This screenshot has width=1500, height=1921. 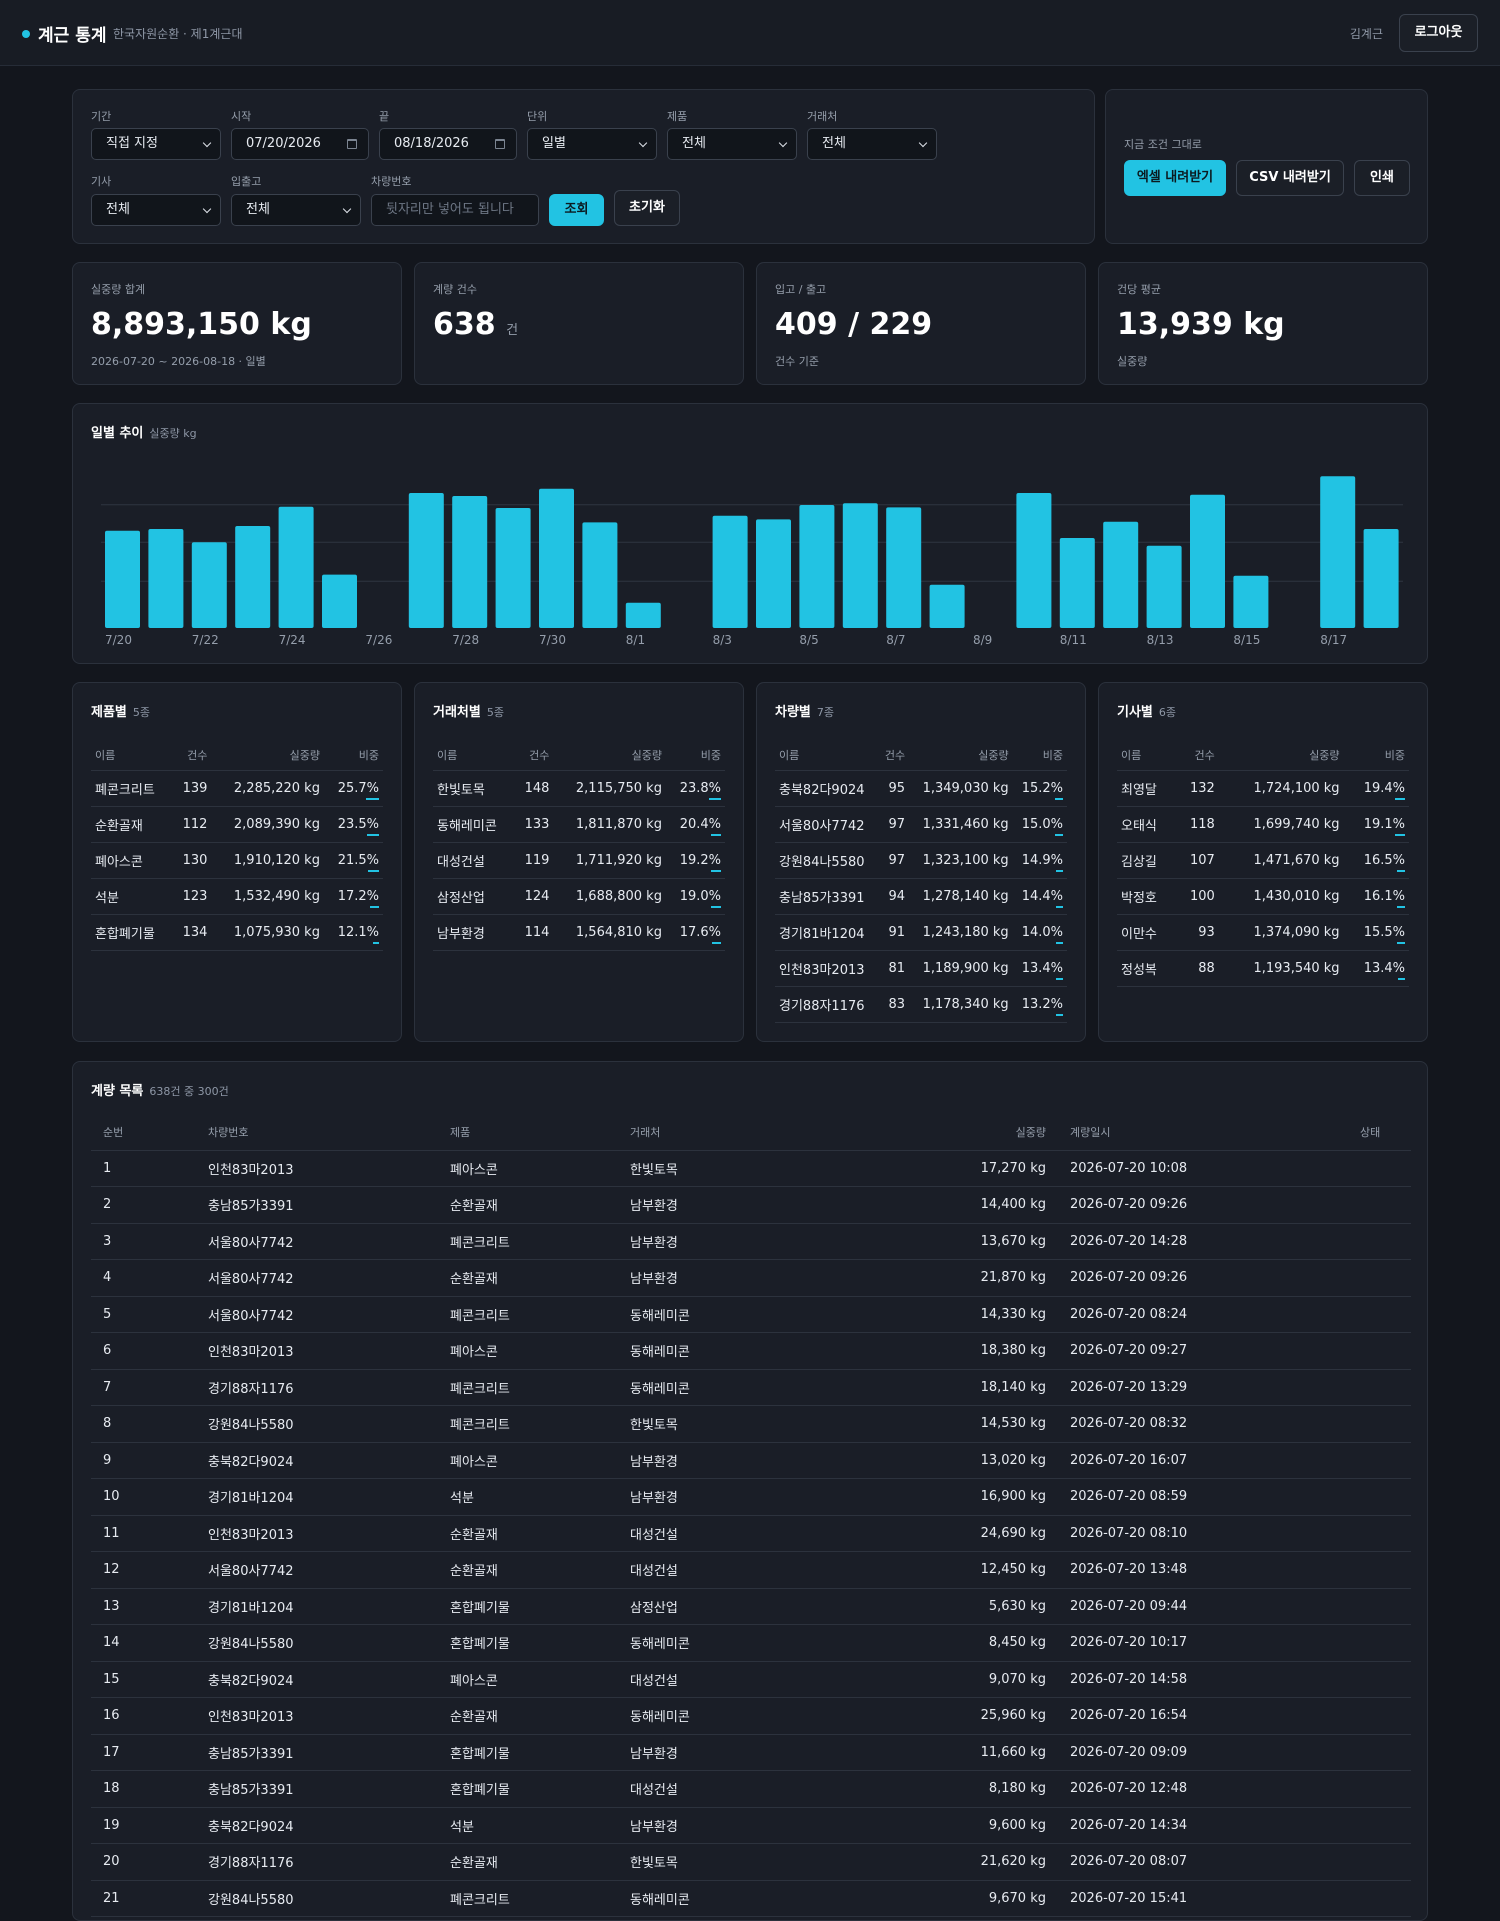 What do you see at coordinates (1175, 178) in the screenshot?
I see `excel-download-button: 엑셀 내려받기` at bounding box center [1175, 178].